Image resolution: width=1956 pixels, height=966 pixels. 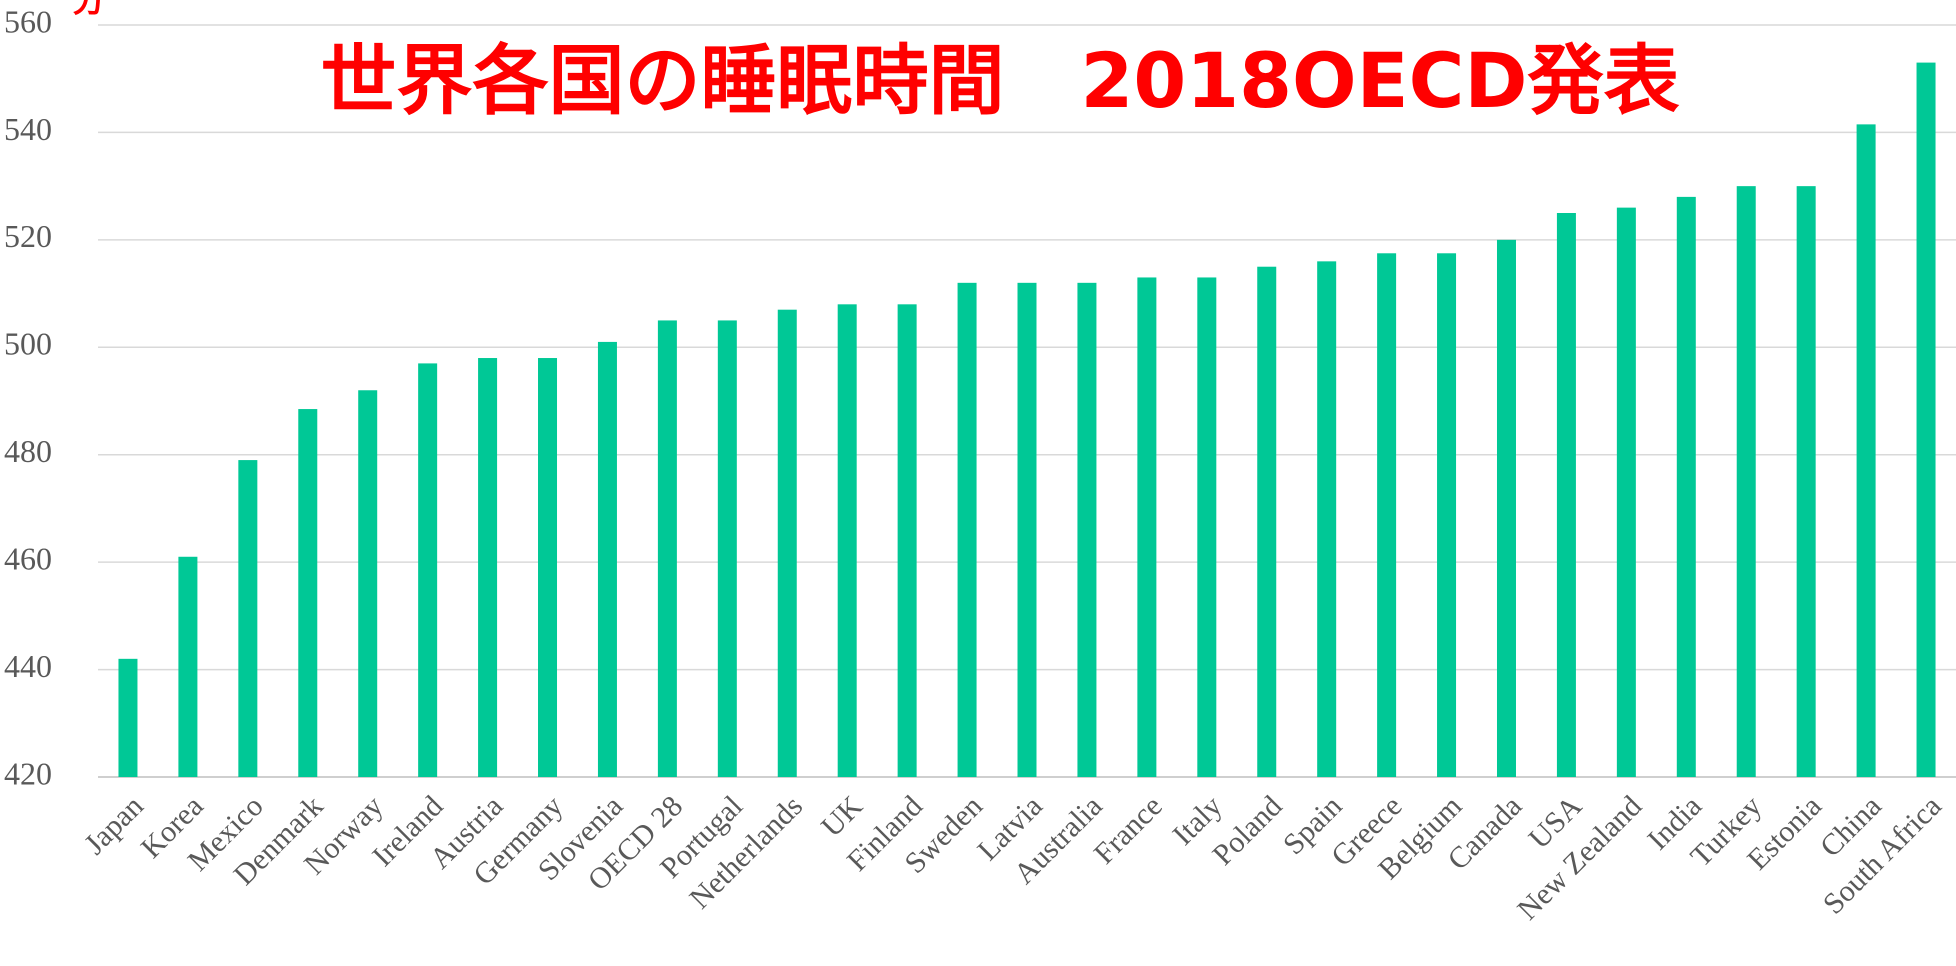 I want to click on y-tick-label: 560, so click(x=28, y=21).